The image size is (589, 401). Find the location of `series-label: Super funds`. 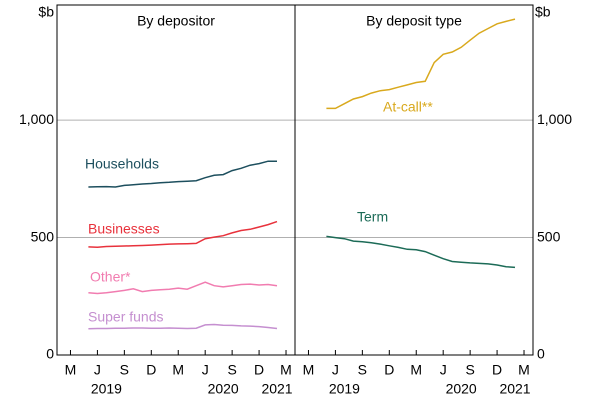

series-label: Super funds is located at coordinates (126, 317).